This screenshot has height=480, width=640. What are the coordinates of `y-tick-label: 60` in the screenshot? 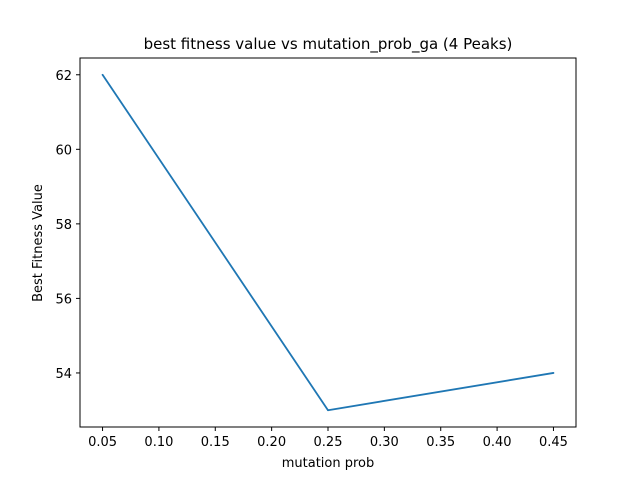 It's located at (63, 150).